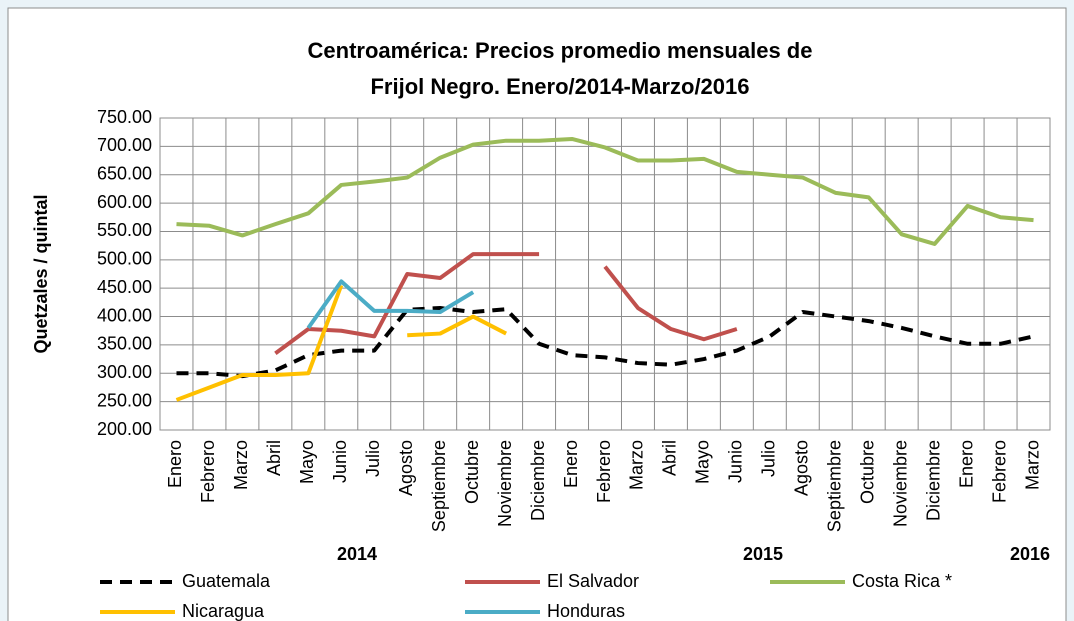 The width and height of the screenshot is (1074, 621). What do you see at coordinates (124, 287) in the screenshot?
I see `y-tick-label: 450.00` at bounding box center [124, 287].